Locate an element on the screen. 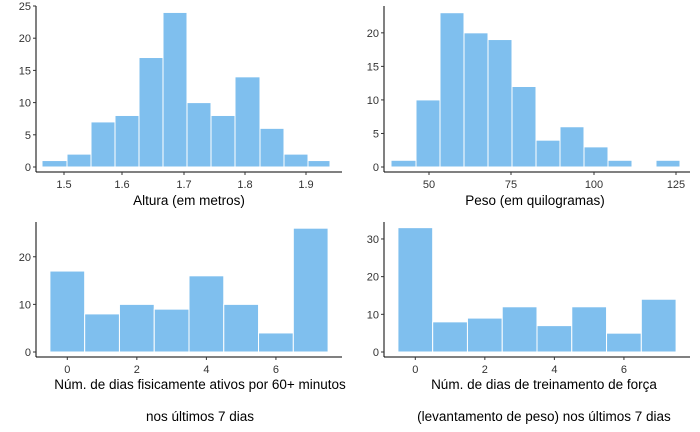  x-tick-label: 125 is located at coordinates (676, 185).